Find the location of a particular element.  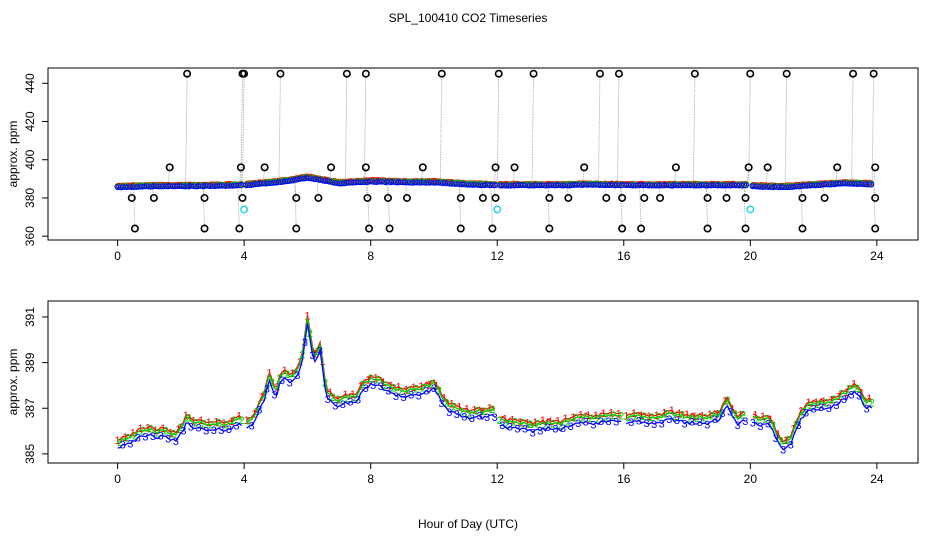

bottom-x-tick-label: 12 is located at coordinates (498, 479).